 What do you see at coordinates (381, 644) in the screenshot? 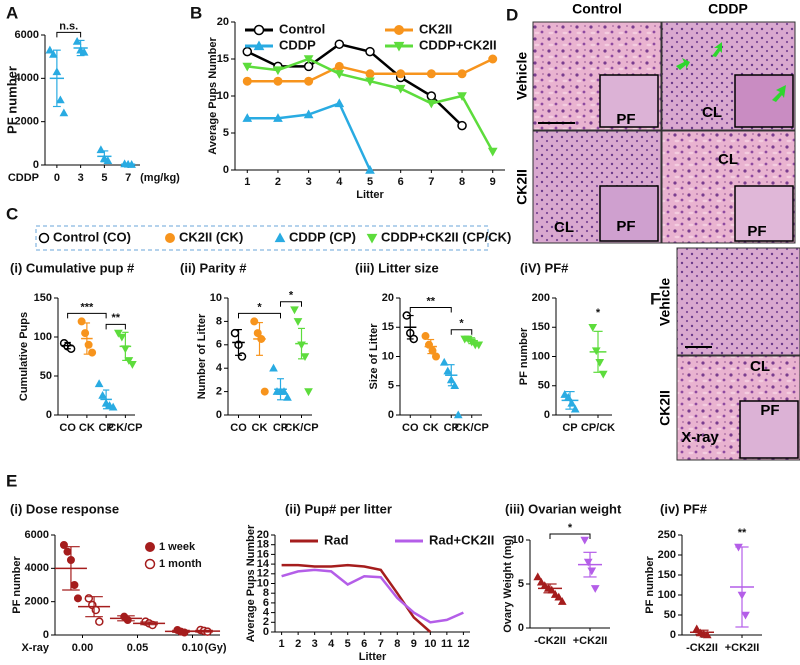
I see `x-tick-label: 7` at bounding box center [381, 644].